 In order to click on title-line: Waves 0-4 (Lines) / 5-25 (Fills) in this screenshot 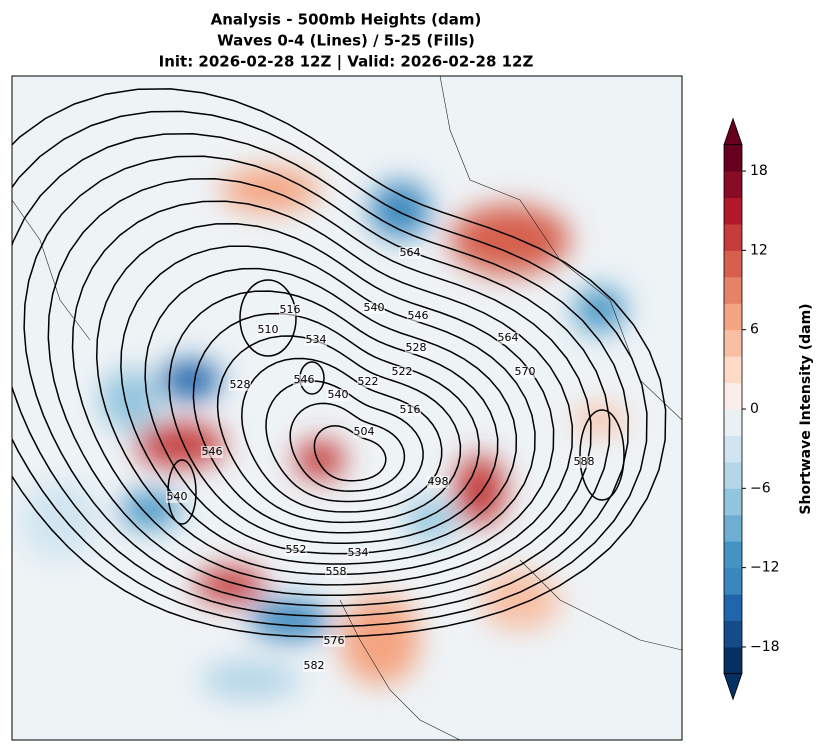, I will do `click(346, 41)`.